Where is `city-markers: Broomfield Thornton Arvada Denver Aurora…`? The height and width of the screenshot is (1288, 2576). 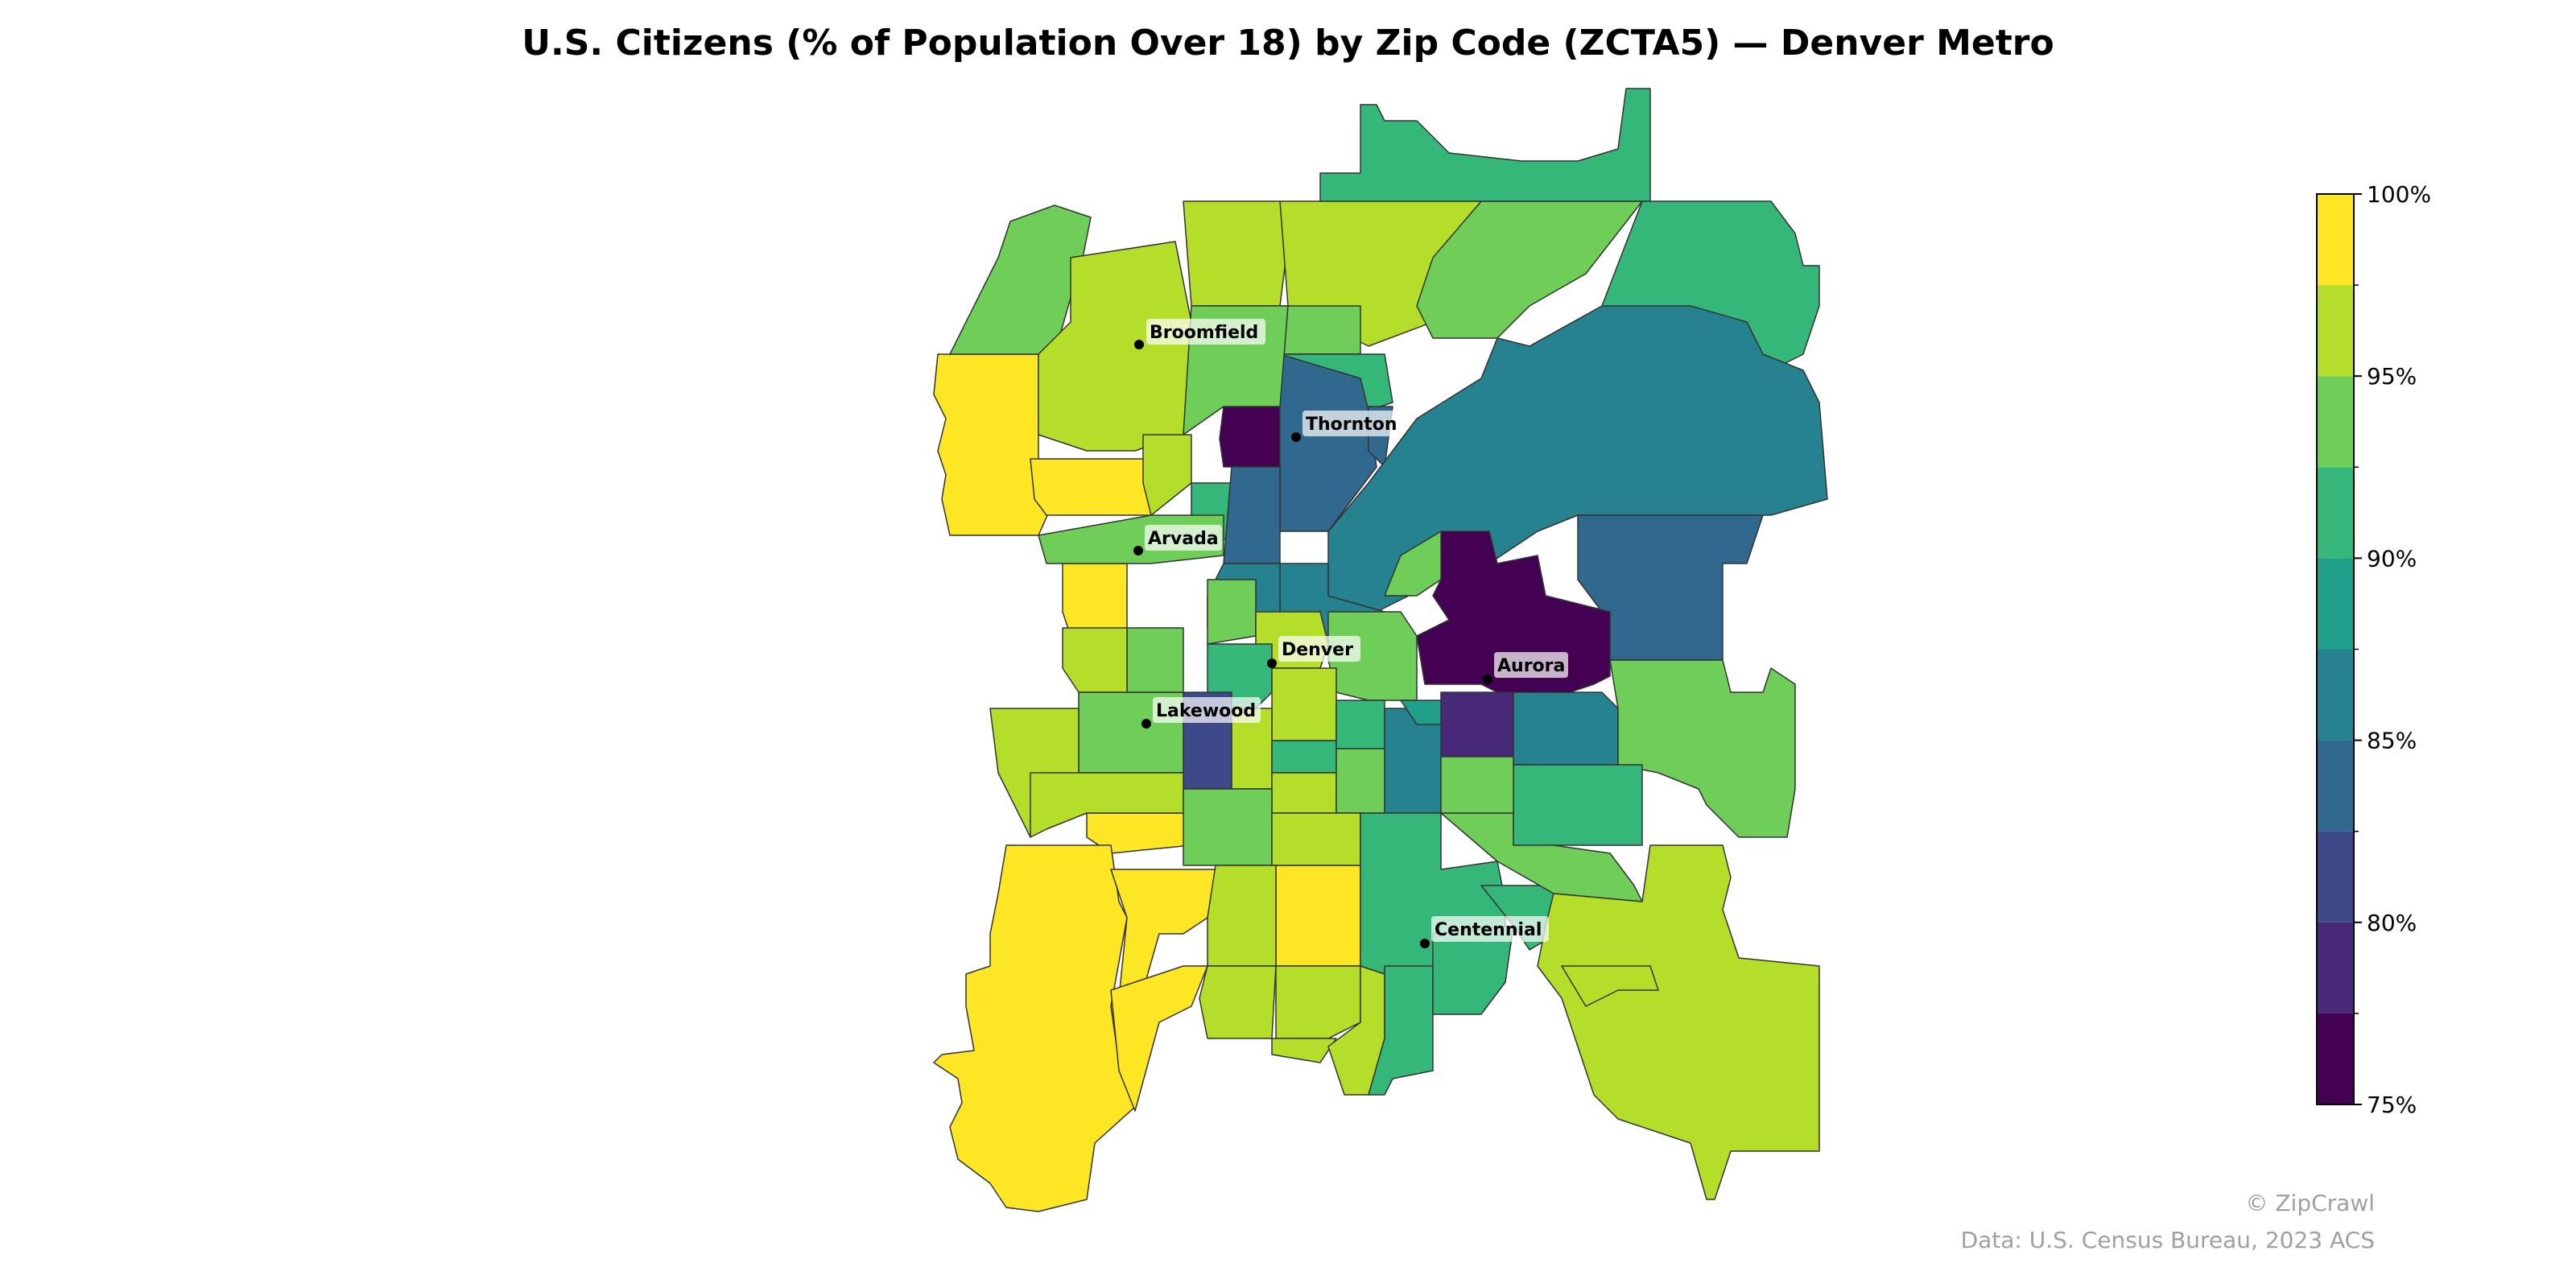
city-markers: Broomfield Thornton Arvada Denver Aurora… is located at coordinates (1350, 633).